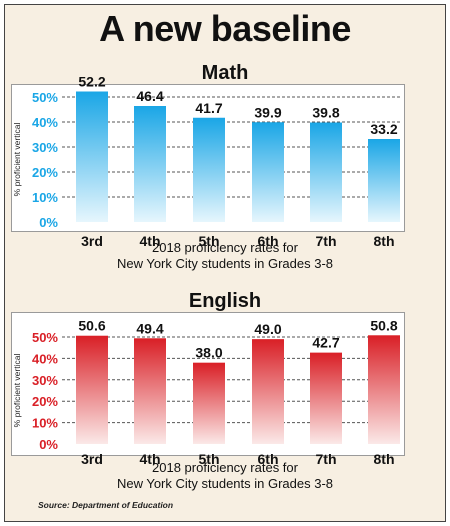  I want to click on math-y-axis-title: % proficient vertical, so click(17, 160).